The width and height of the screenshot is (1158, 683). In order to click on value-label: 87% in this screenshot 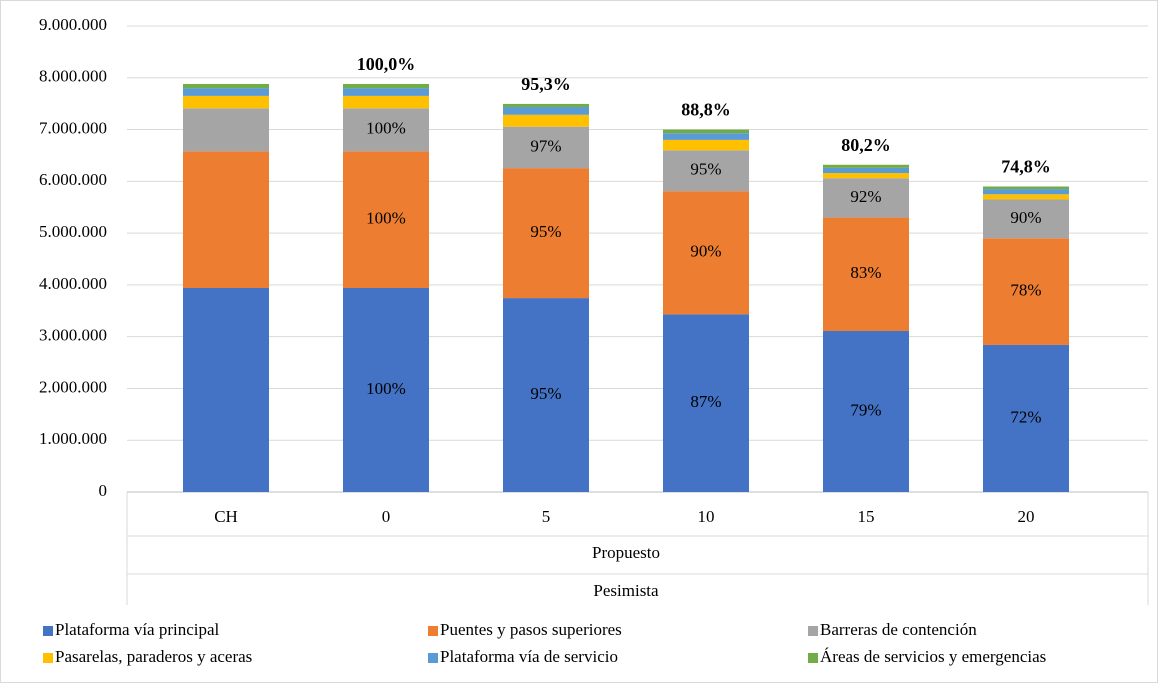, I will do `click(705, 401)`.